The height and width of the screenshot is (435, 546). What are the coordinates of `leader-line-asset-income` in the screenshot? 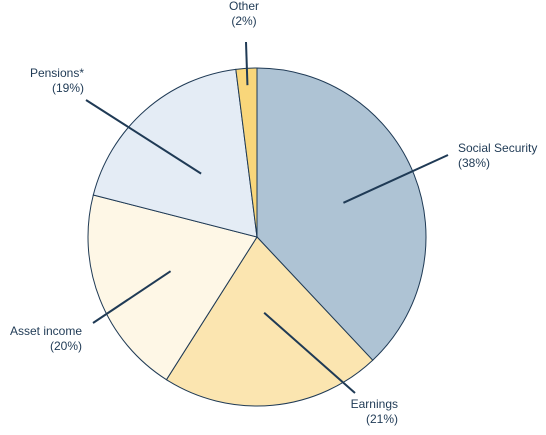 It's located at (132, 297).